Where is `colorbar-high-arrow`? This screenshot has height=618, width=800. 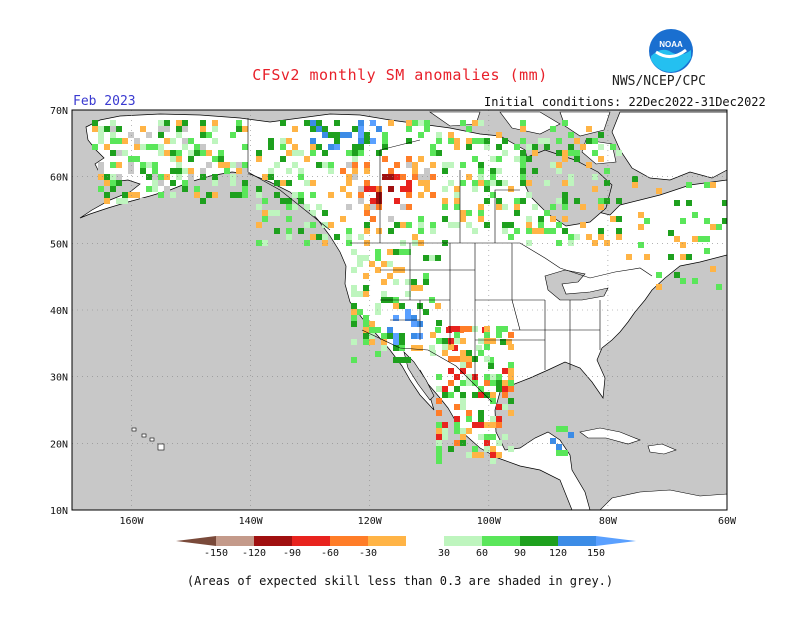
colorbar-high-arrow is located at coordinates (616, 541).